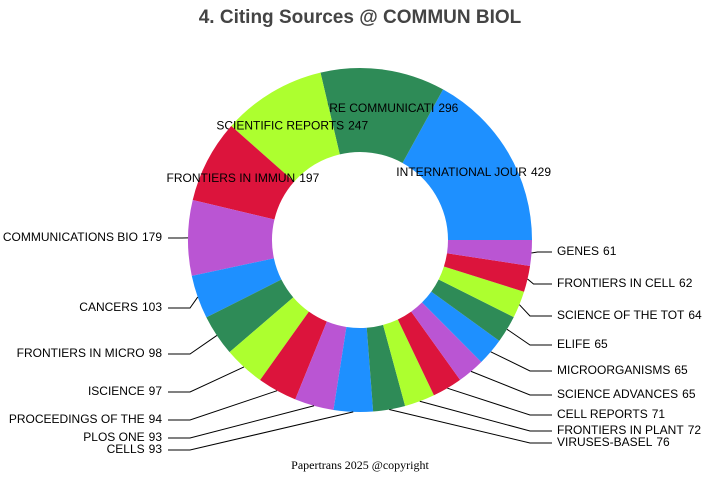 The height and width of the screenshot is (480, 720). I want to click on slice-label: FRONTIERS IN IMMUN 197, so click(243, 178).